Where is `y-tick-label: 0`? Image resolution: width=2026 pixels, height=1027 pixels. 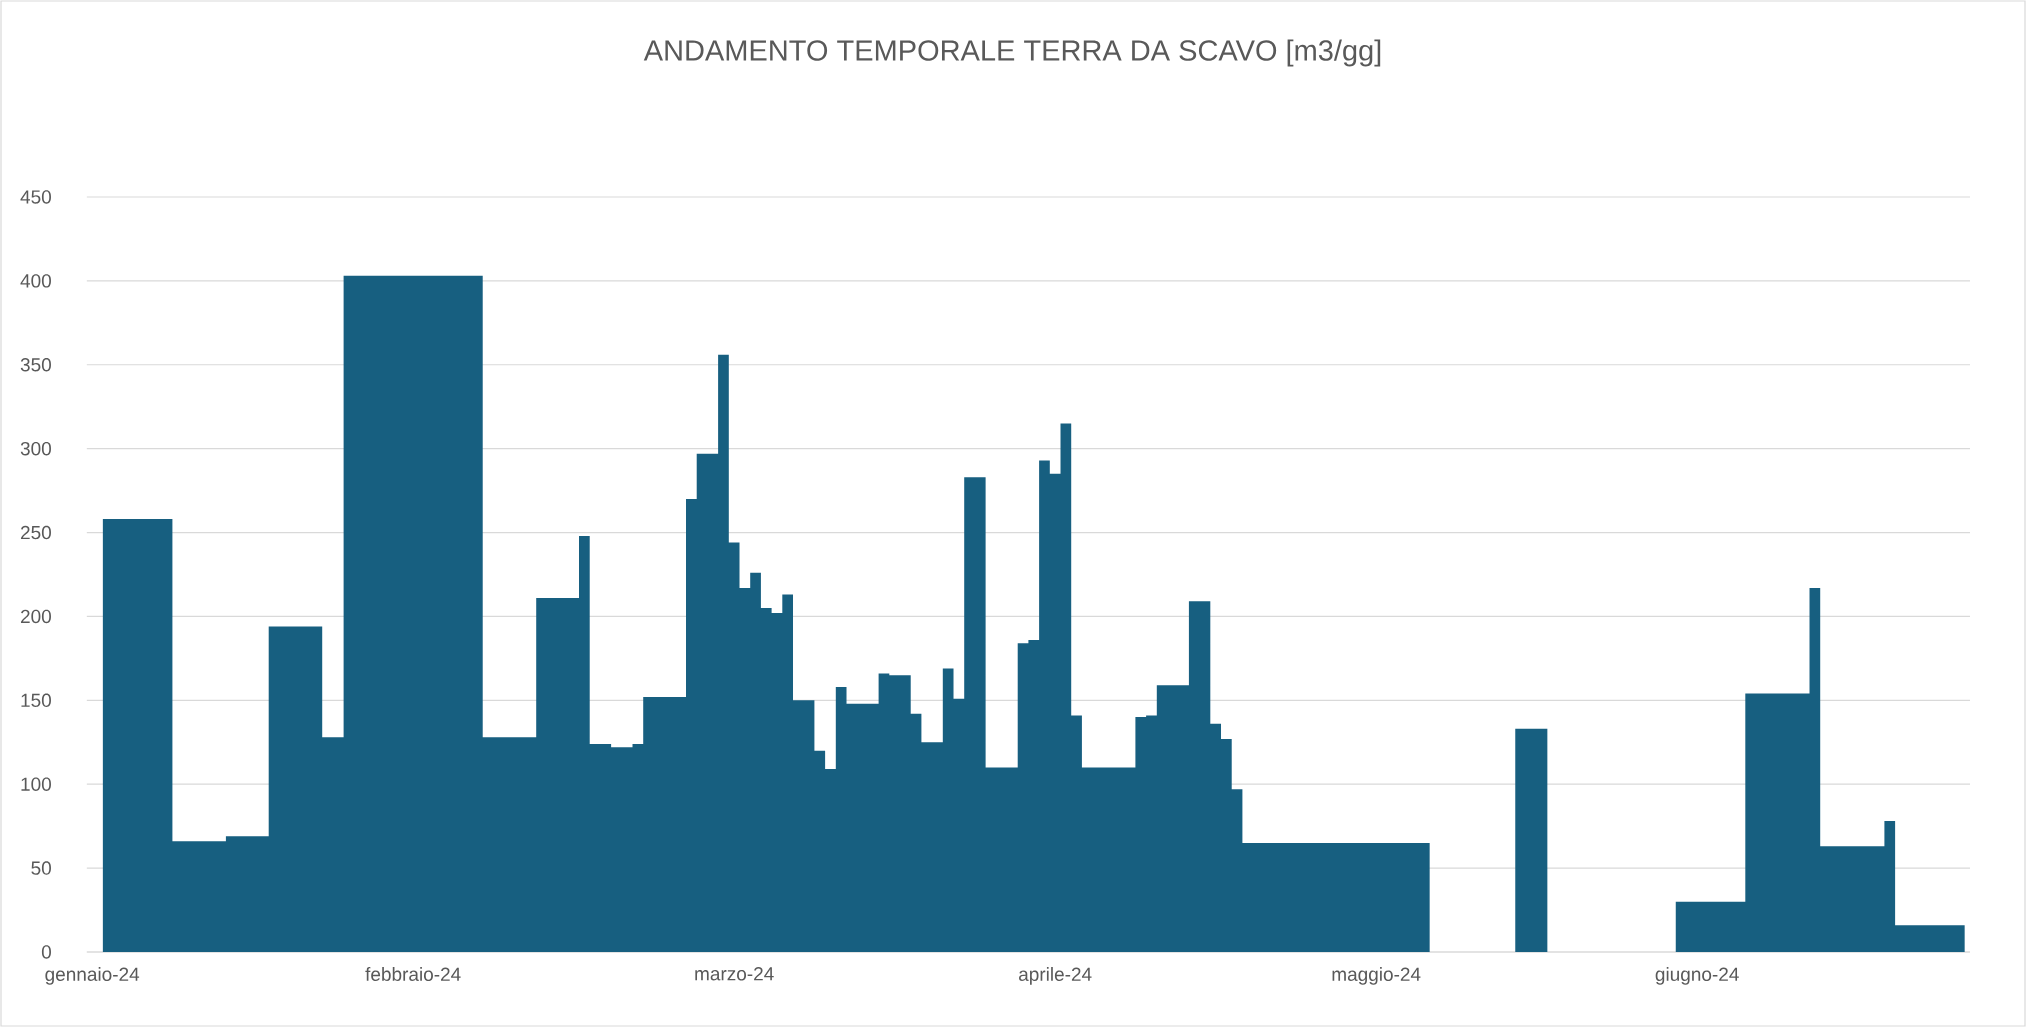
y-tick-label: 0 is located at coordinates (46, 952).